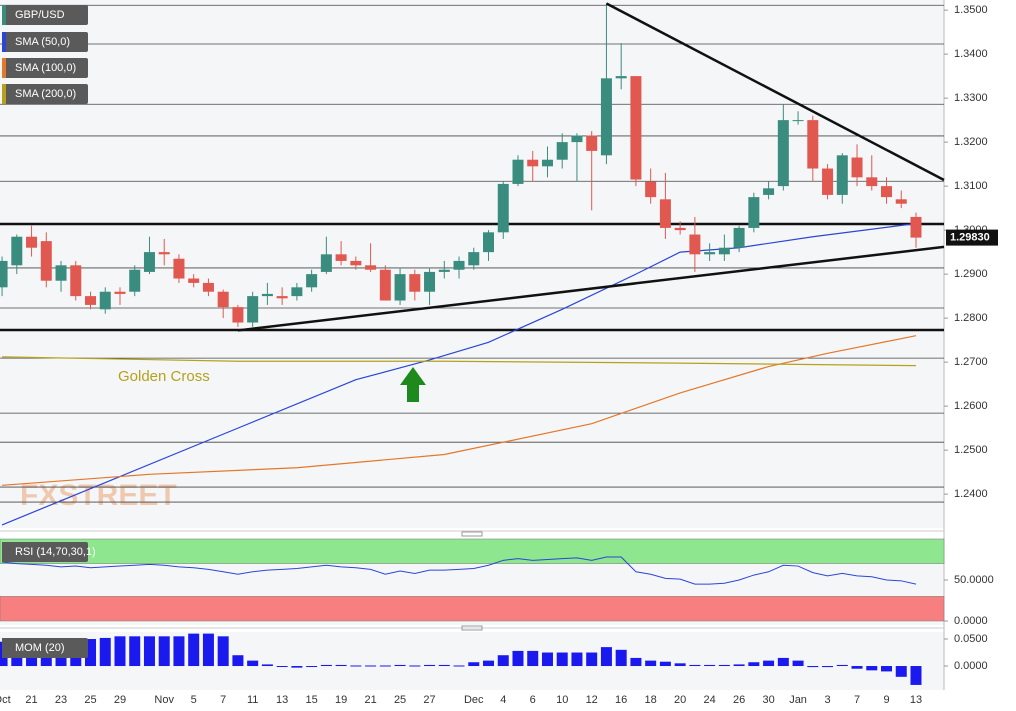 Image resolution: width=1016 pixels, height=711 pixels. What do you see at coordinates (971, 98) in the screenshot?
I see `y-tick-label: 1.3300` at bounding box center [971, 98].